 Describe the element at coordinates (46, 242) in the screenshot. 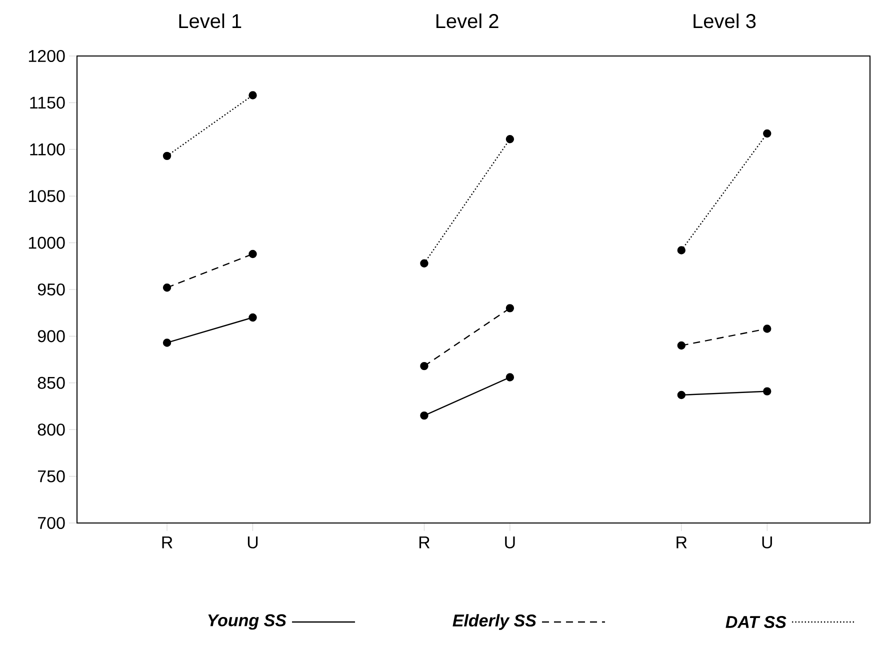

I see `y-tick-label: 1000` at that location.